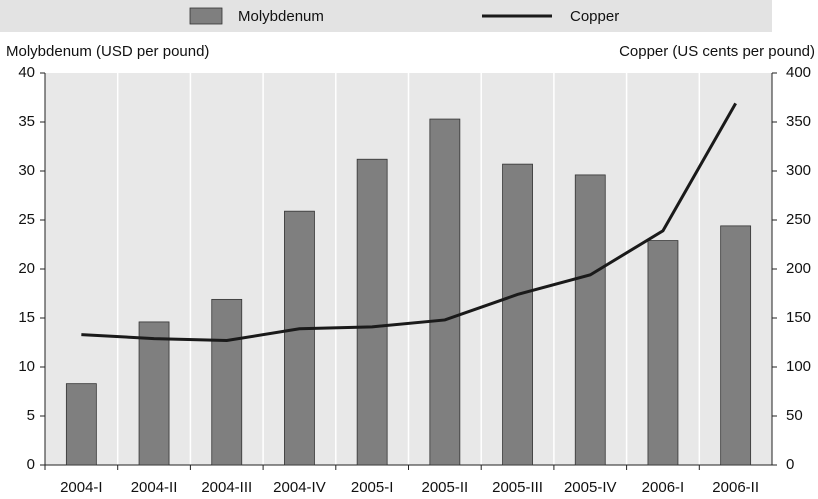  What do you see at coordinates (299, 487) in the screenshot?
I see `x-tick-label: 2004-IV` at bounding box center [299, 487].